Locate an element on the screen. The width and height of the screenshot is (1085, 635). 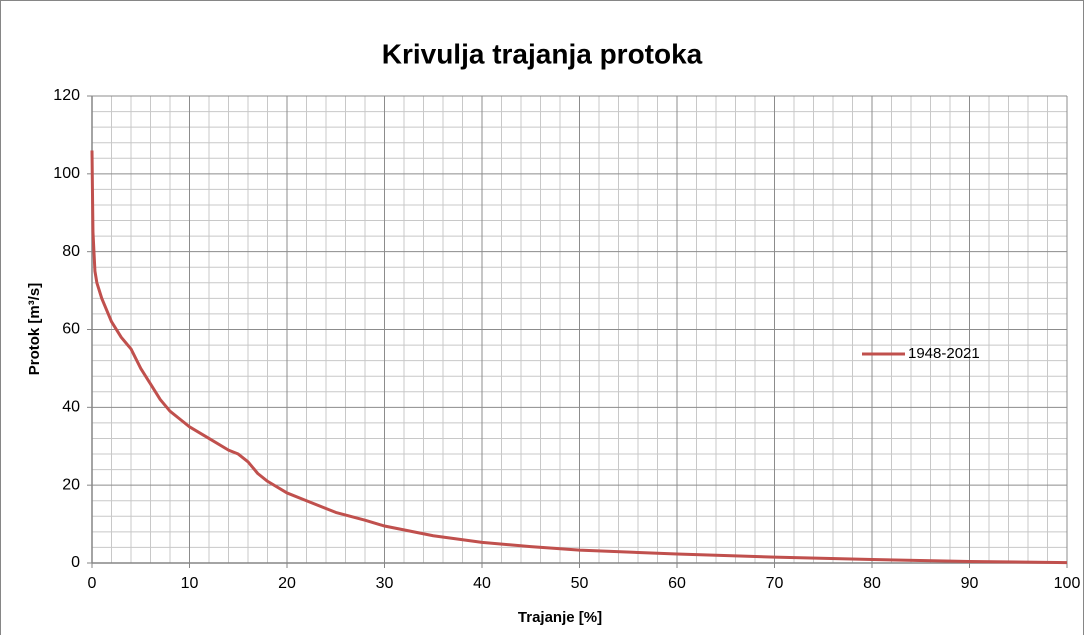
y-tick-label: 120 is located at coordinates (66, 95).